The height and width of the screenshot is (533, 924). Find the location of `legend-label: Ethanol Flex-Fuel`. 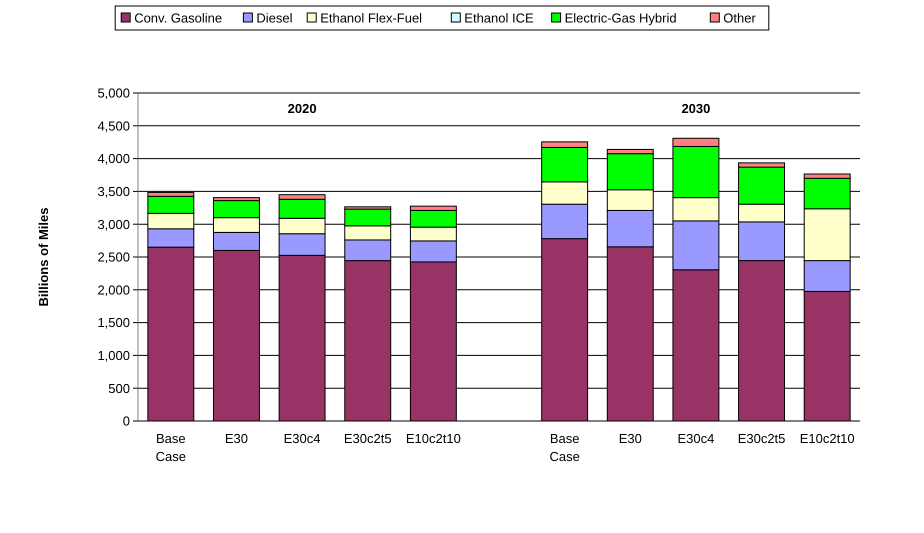

legend-label: Ethanol Flex-Fuel is located at coordinates (371, 18).